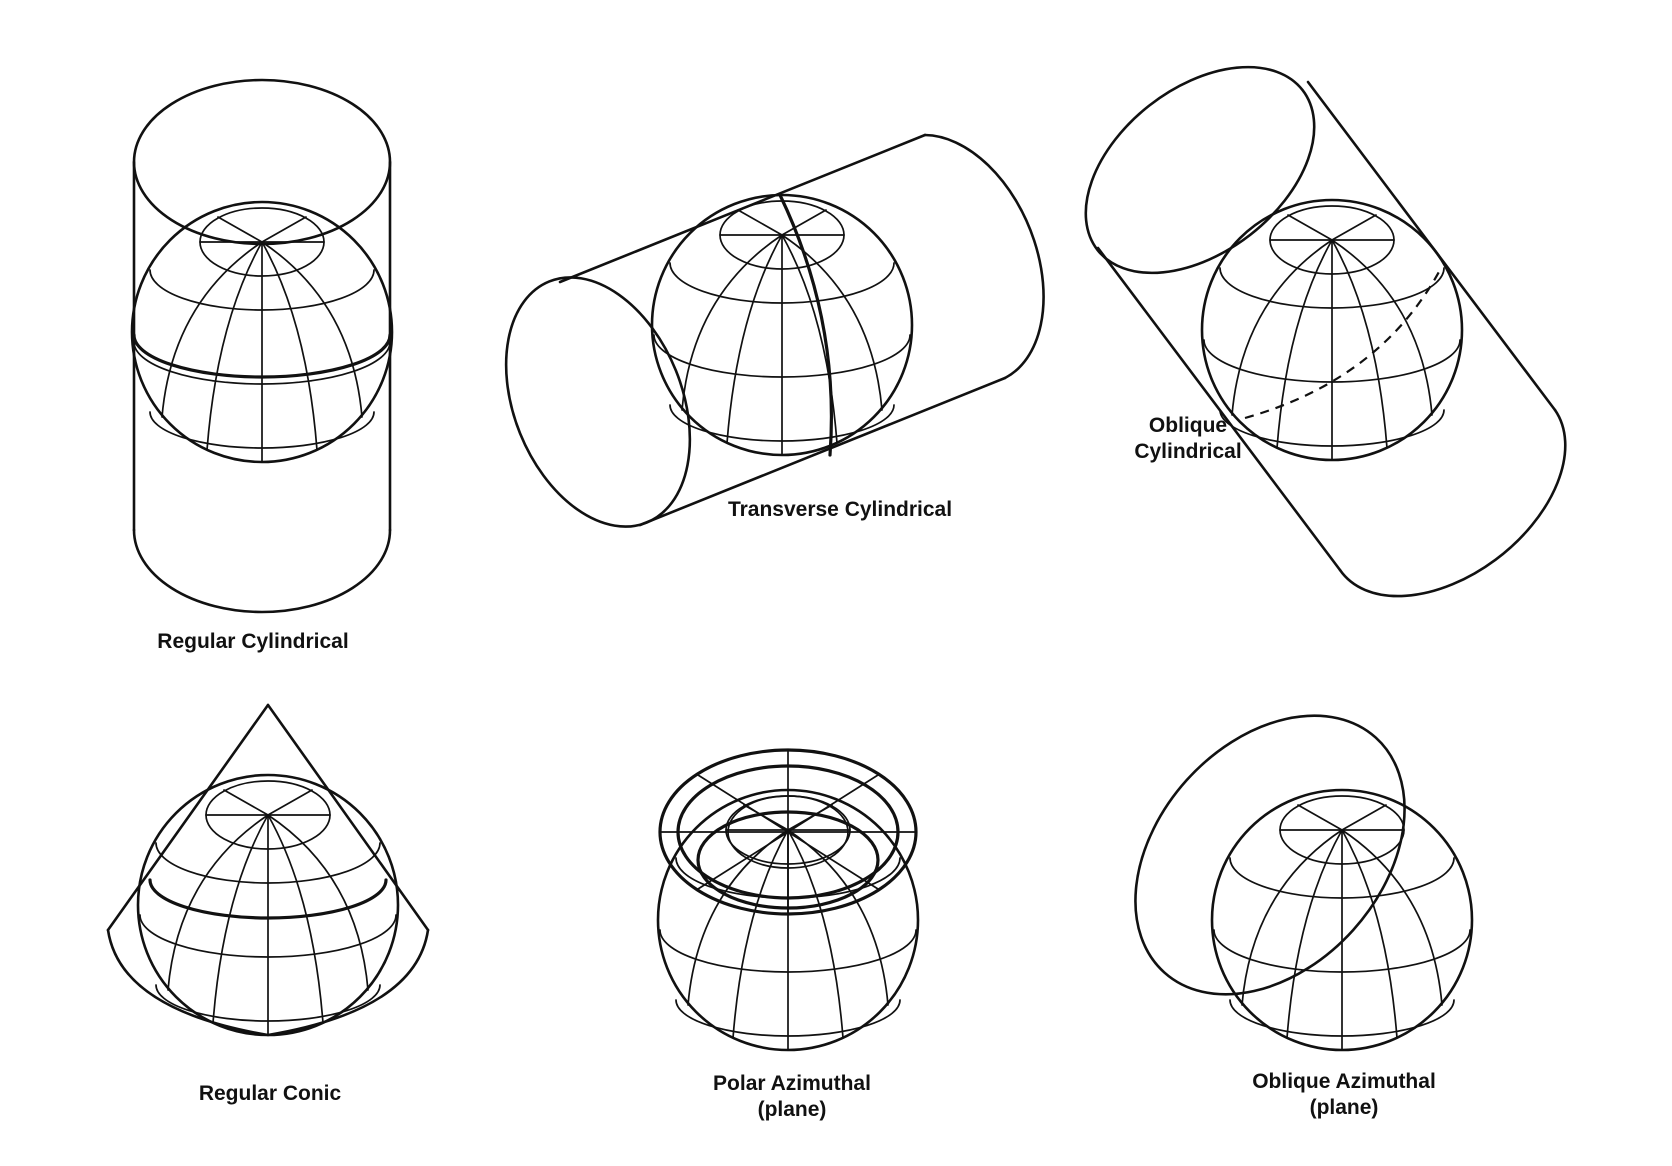 This screenshot has width=1672, height=1166. What do you see at coordinates (1188, 425) in the screenshot?
I see `label-oblique-cylindrical-1: Oblique` at bounding box center [1188, 425].